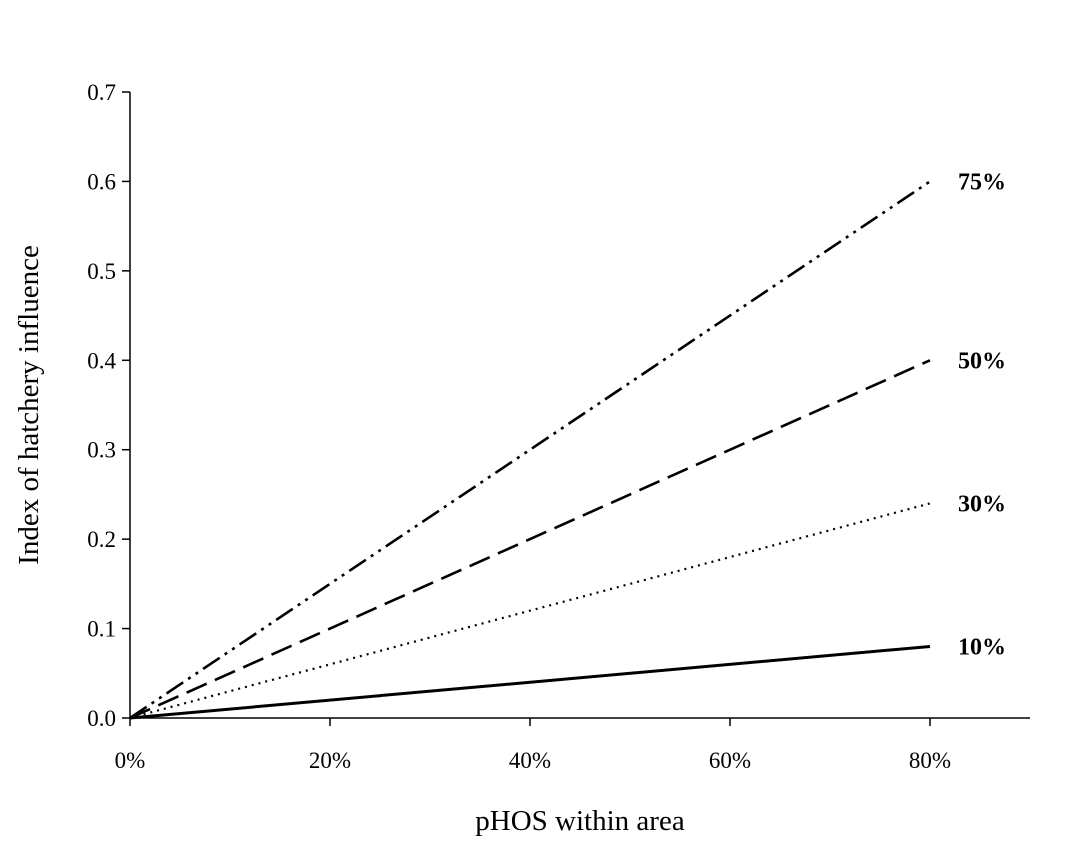  Describe the element at coordinates (982, 504) in the screenshot. I see `series-label: 30%` at that location.